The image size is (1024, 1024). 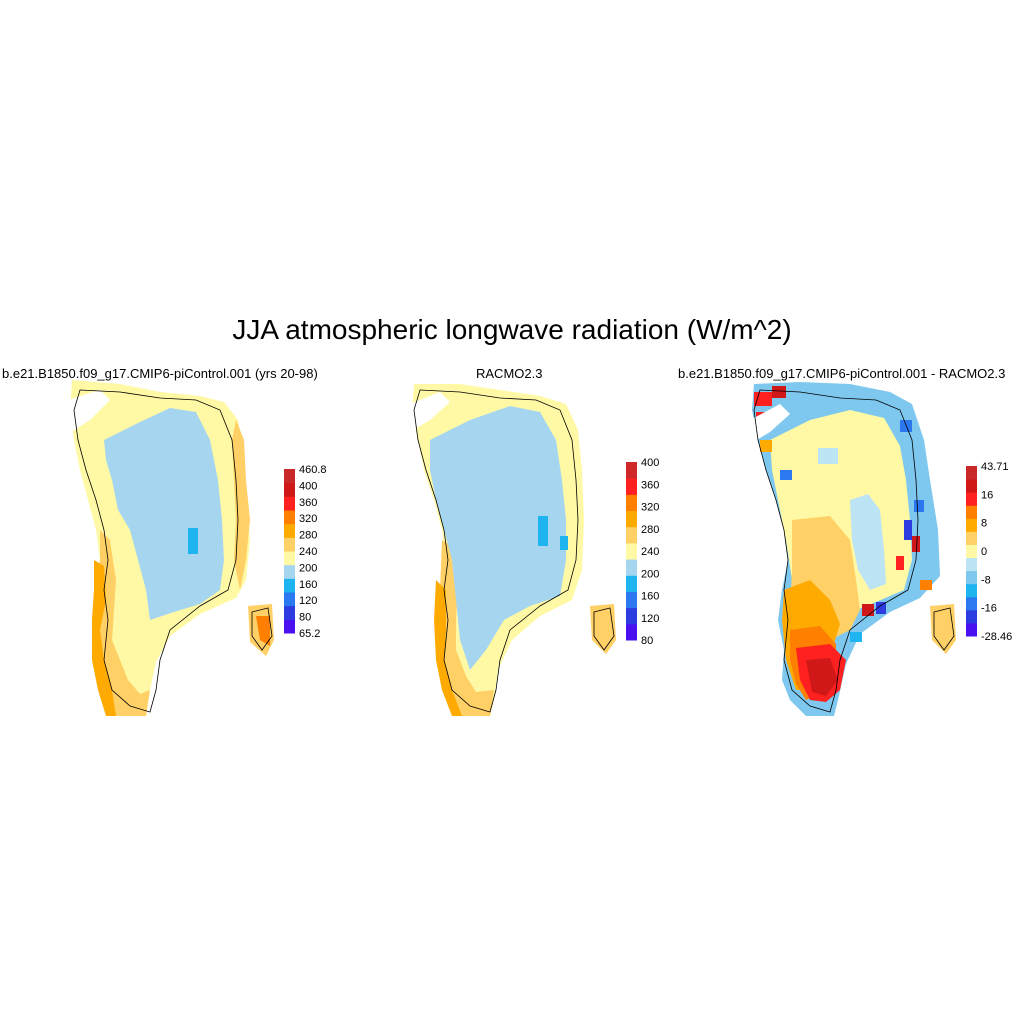 What do you see at coordinates (984, 524) in the screenshot?
I see `colorbar-label: 8` at bounding box center [984, 524].